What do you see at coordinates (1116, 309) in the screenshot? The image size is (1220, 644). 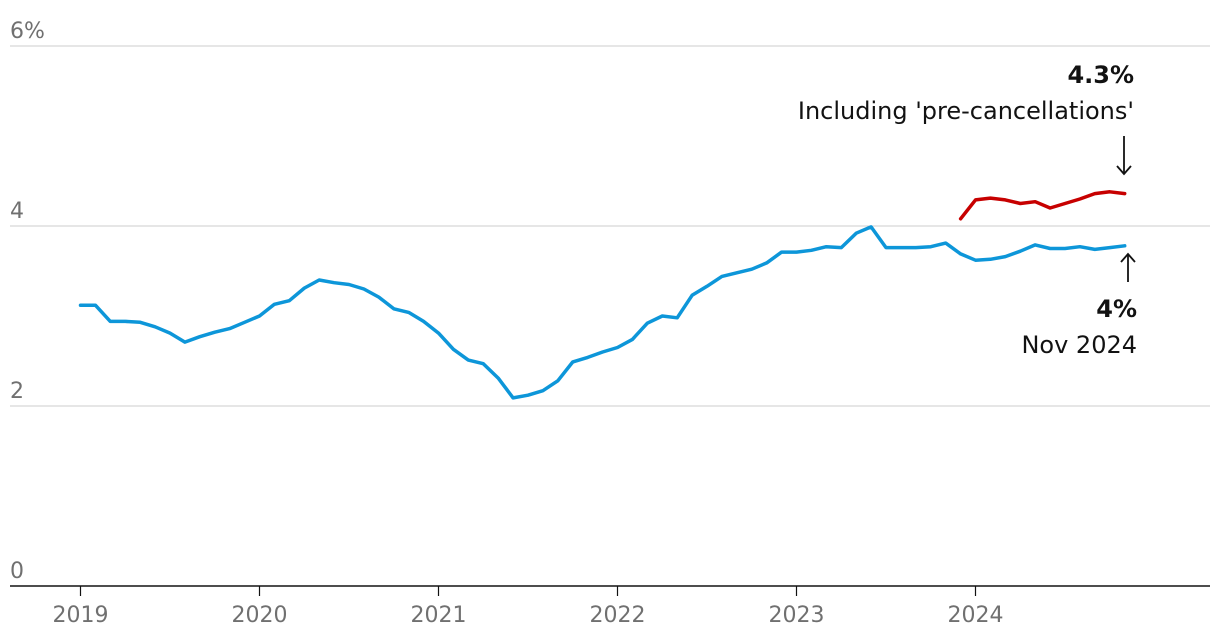 I see `annotation-latest-value: 4%` at bounding box center [1116, 309].